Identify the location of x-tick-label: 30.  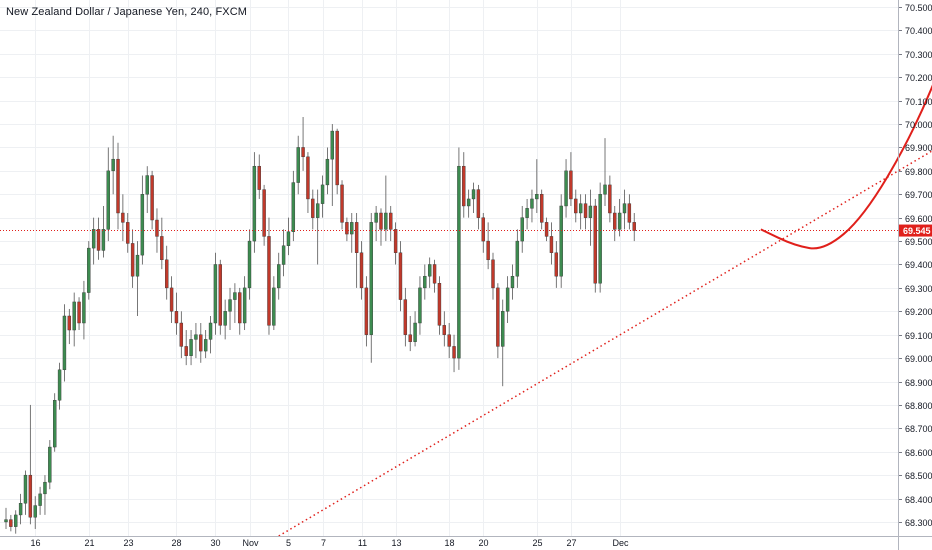
(215, 543).